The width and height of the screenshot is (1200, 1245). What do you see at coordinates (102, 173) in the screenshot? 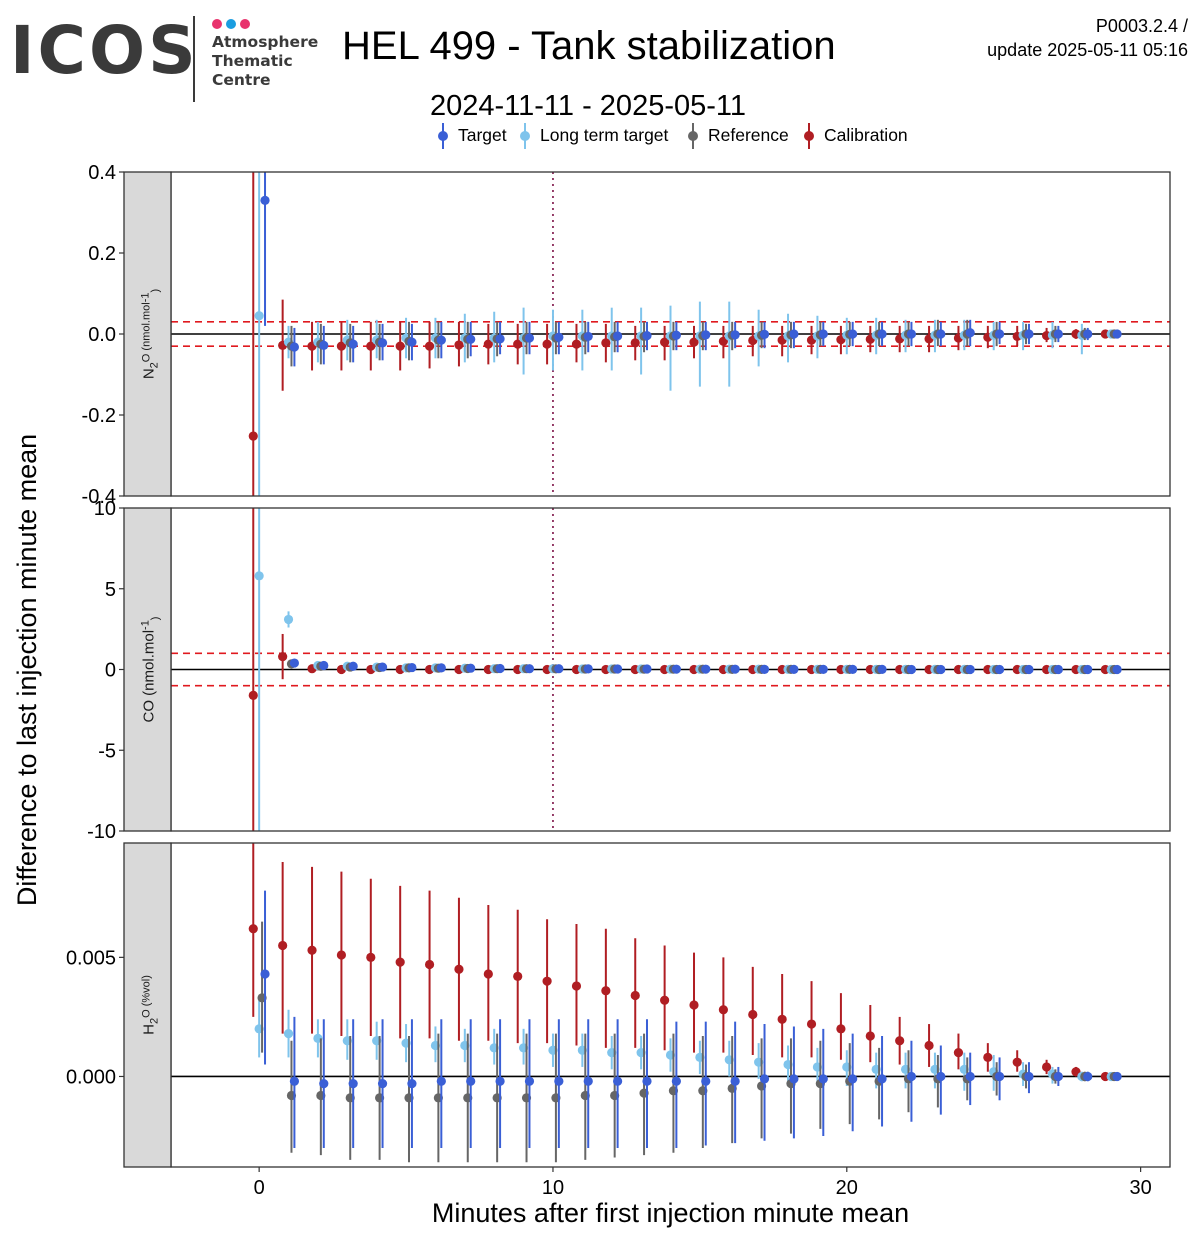
I see `y-tick-label: 0.4` at bounding box center [102, 173].